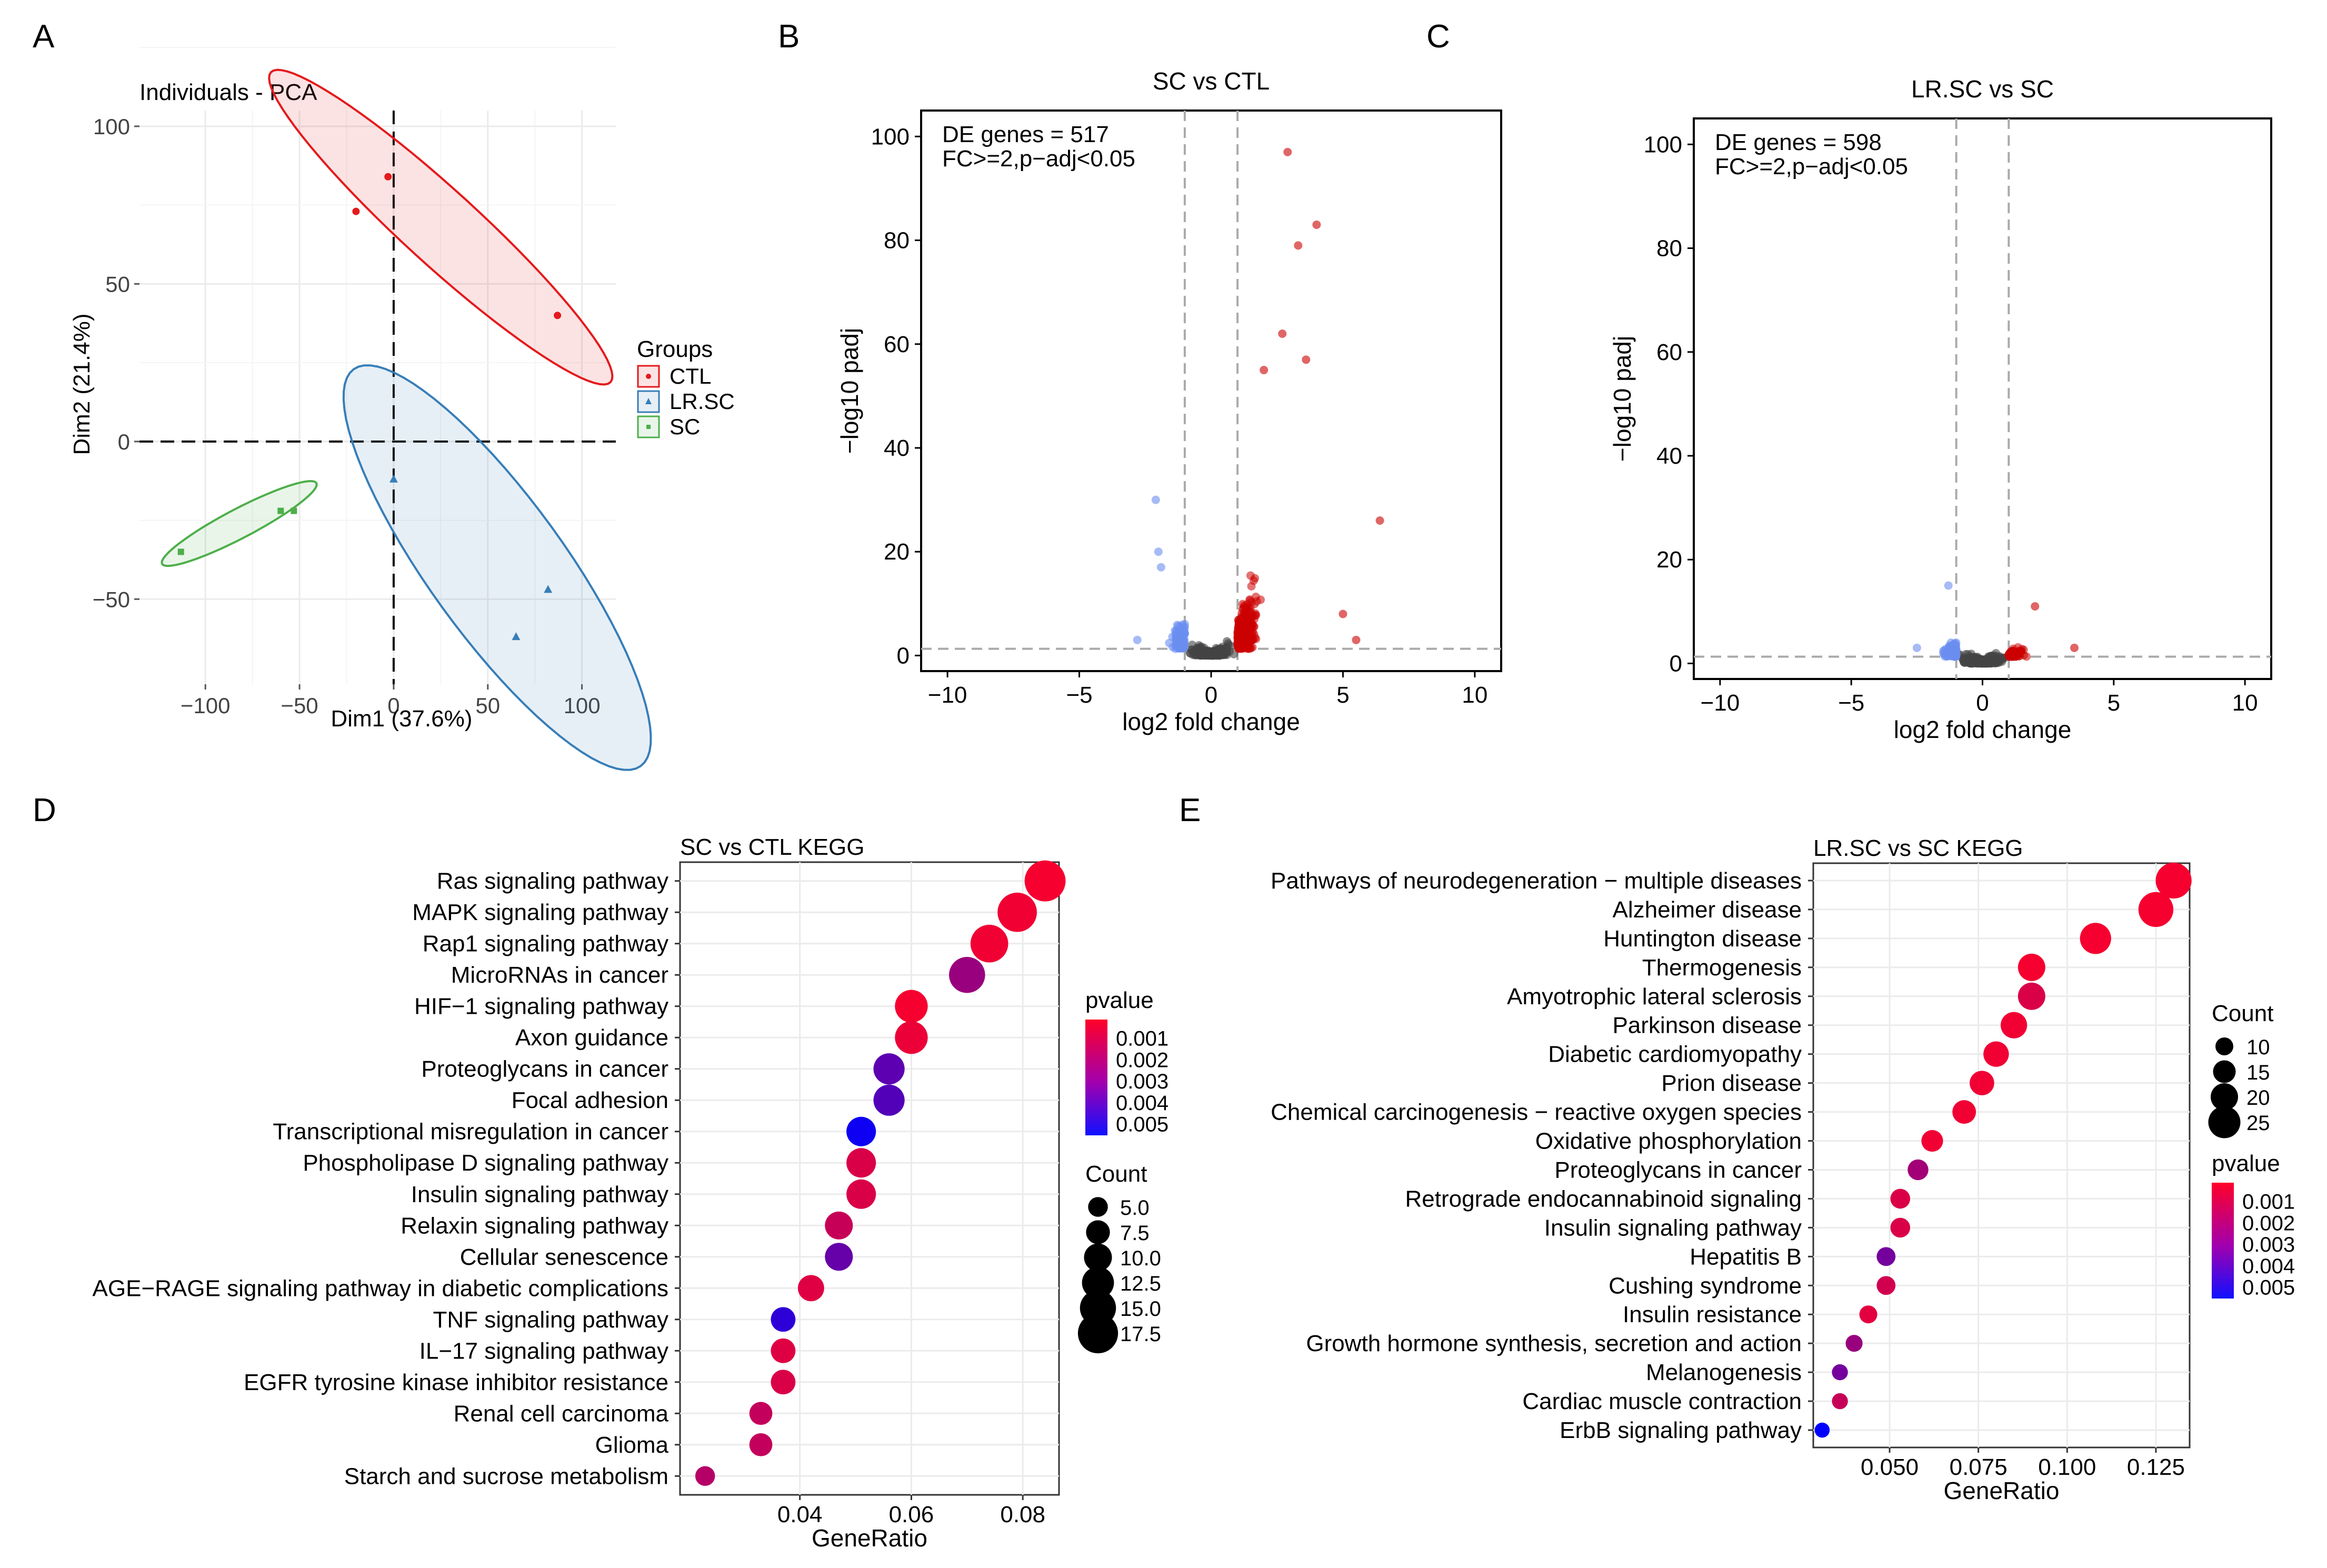 This screenshot has height=1568, width=2327. I want to click on kegg-count-legend-label: 25, so click(2258, 1123).